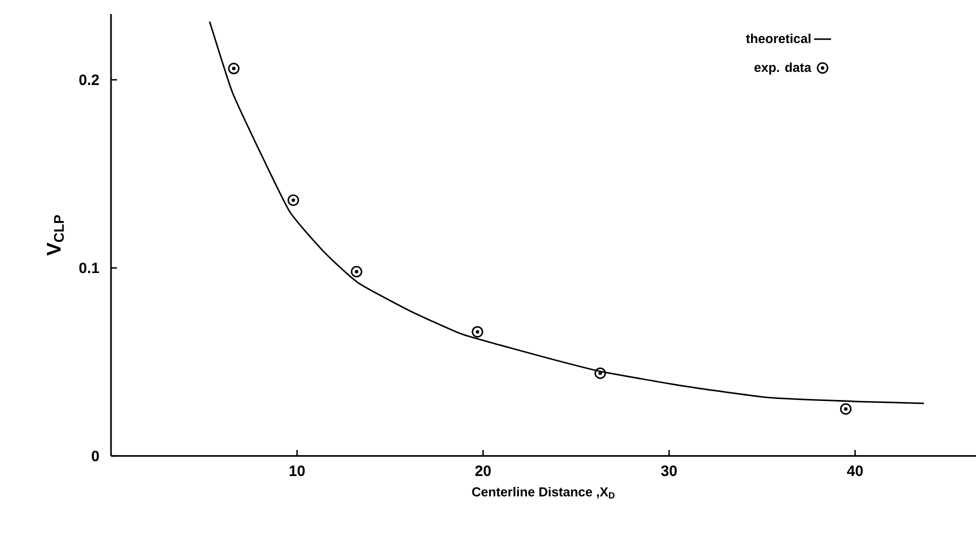 The height and width of the screenshot is (535, 976). I want to click on y-axis-title: V$_{CLP}$, so click(55, 235).